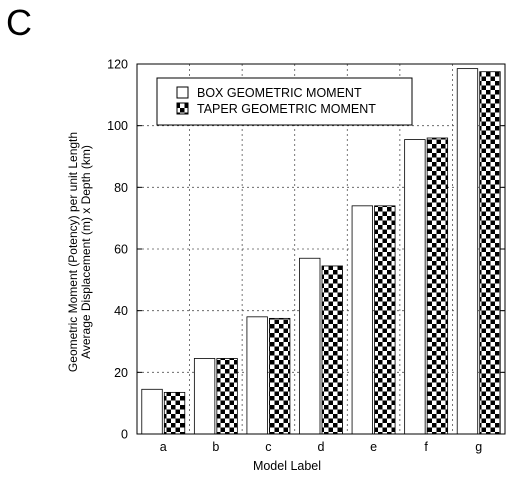  Describe the element at coordinates (86, 252) in the screenshot. I see `y-axis-label-line2: Average Displacement (m) x Depth (km)` at that location.